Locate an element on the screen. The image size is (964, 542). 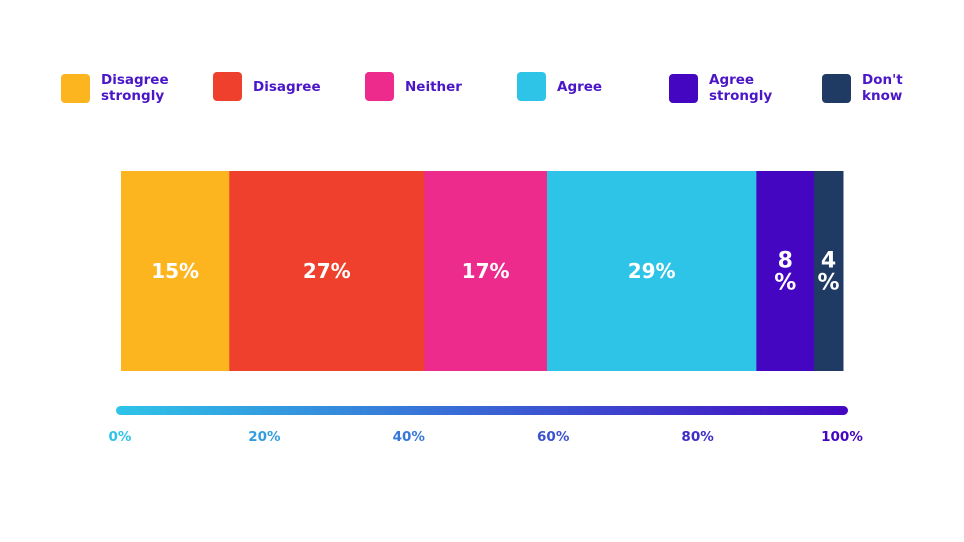
x-axis-tick-labels: 0% 20% 40% 60% 80% 100% is located at coordinates (486, 437).